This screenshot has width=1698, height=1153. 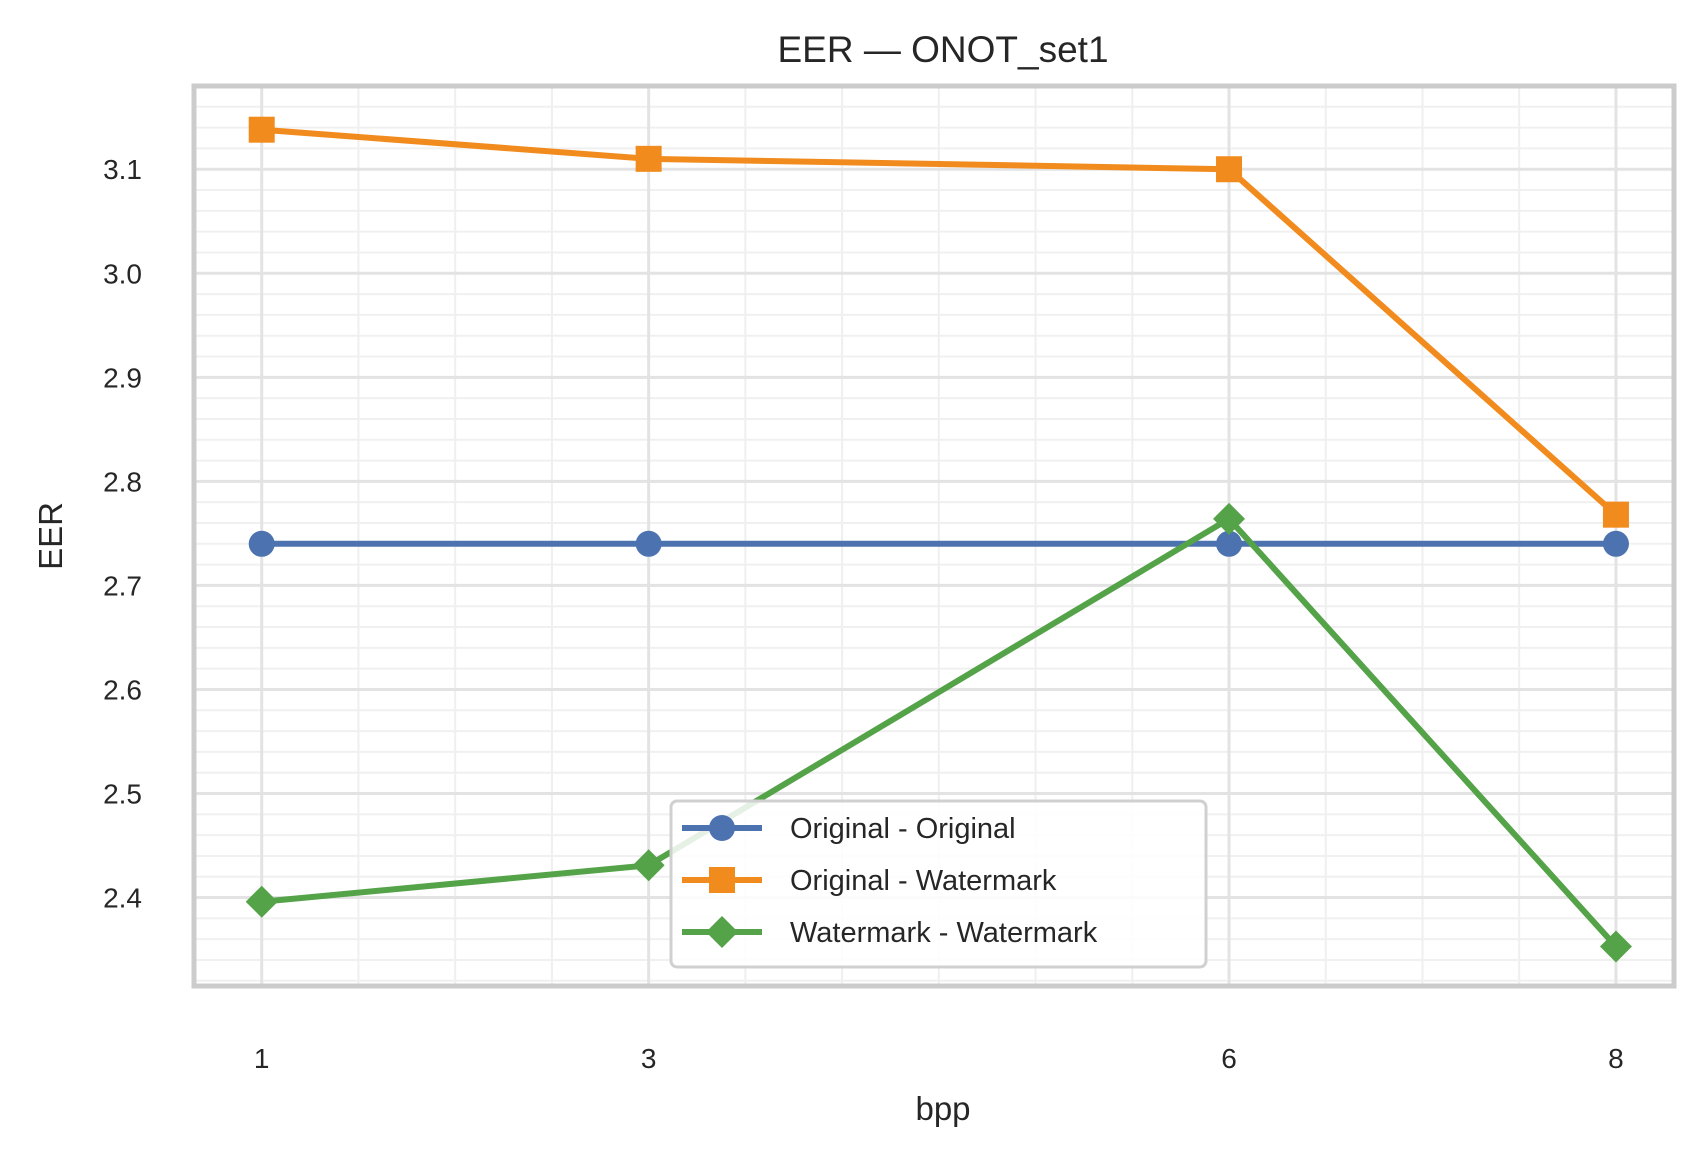 I want to click on y-tick-label: 2.6, so click(x=122, y=689).